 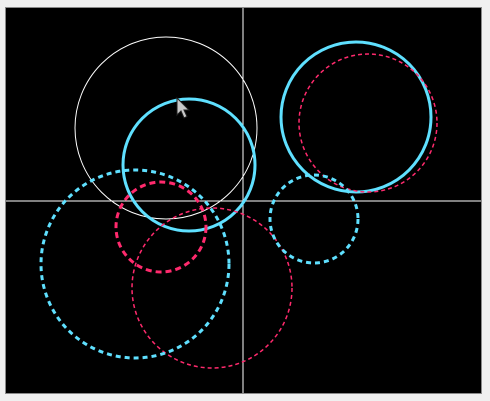 What do you see at coordinates (183, 107) in the screenshot?
I see `arrow-cursor-icon` at bounding box center [183, 107].